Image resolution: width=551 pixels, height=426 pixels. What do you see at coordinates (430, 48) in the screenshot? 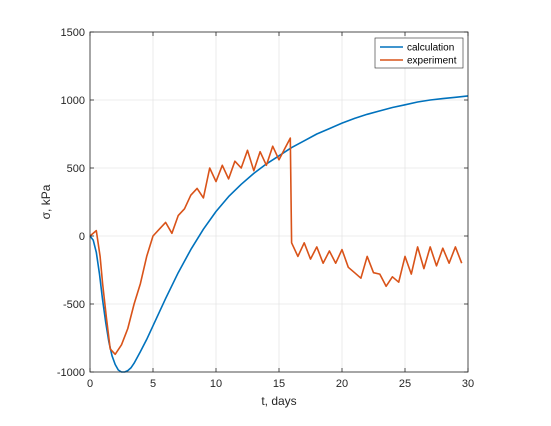
I see `legend-label-calculation: calculation` at bounding box center [430, 48].